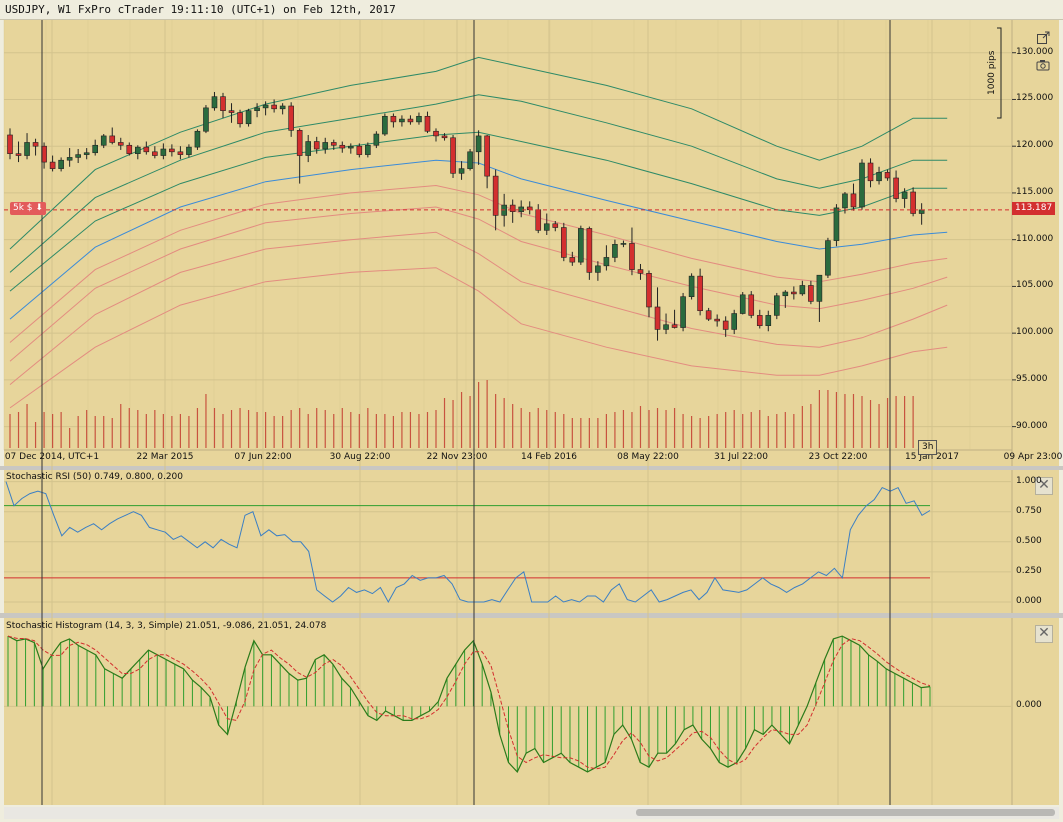 Image resolution: width=1063 pixels, height=822 pixels. What do you see at coordinates (1043, 39) in the screenshot?
I see `popout-icon` at bounding box center [1043, 39].